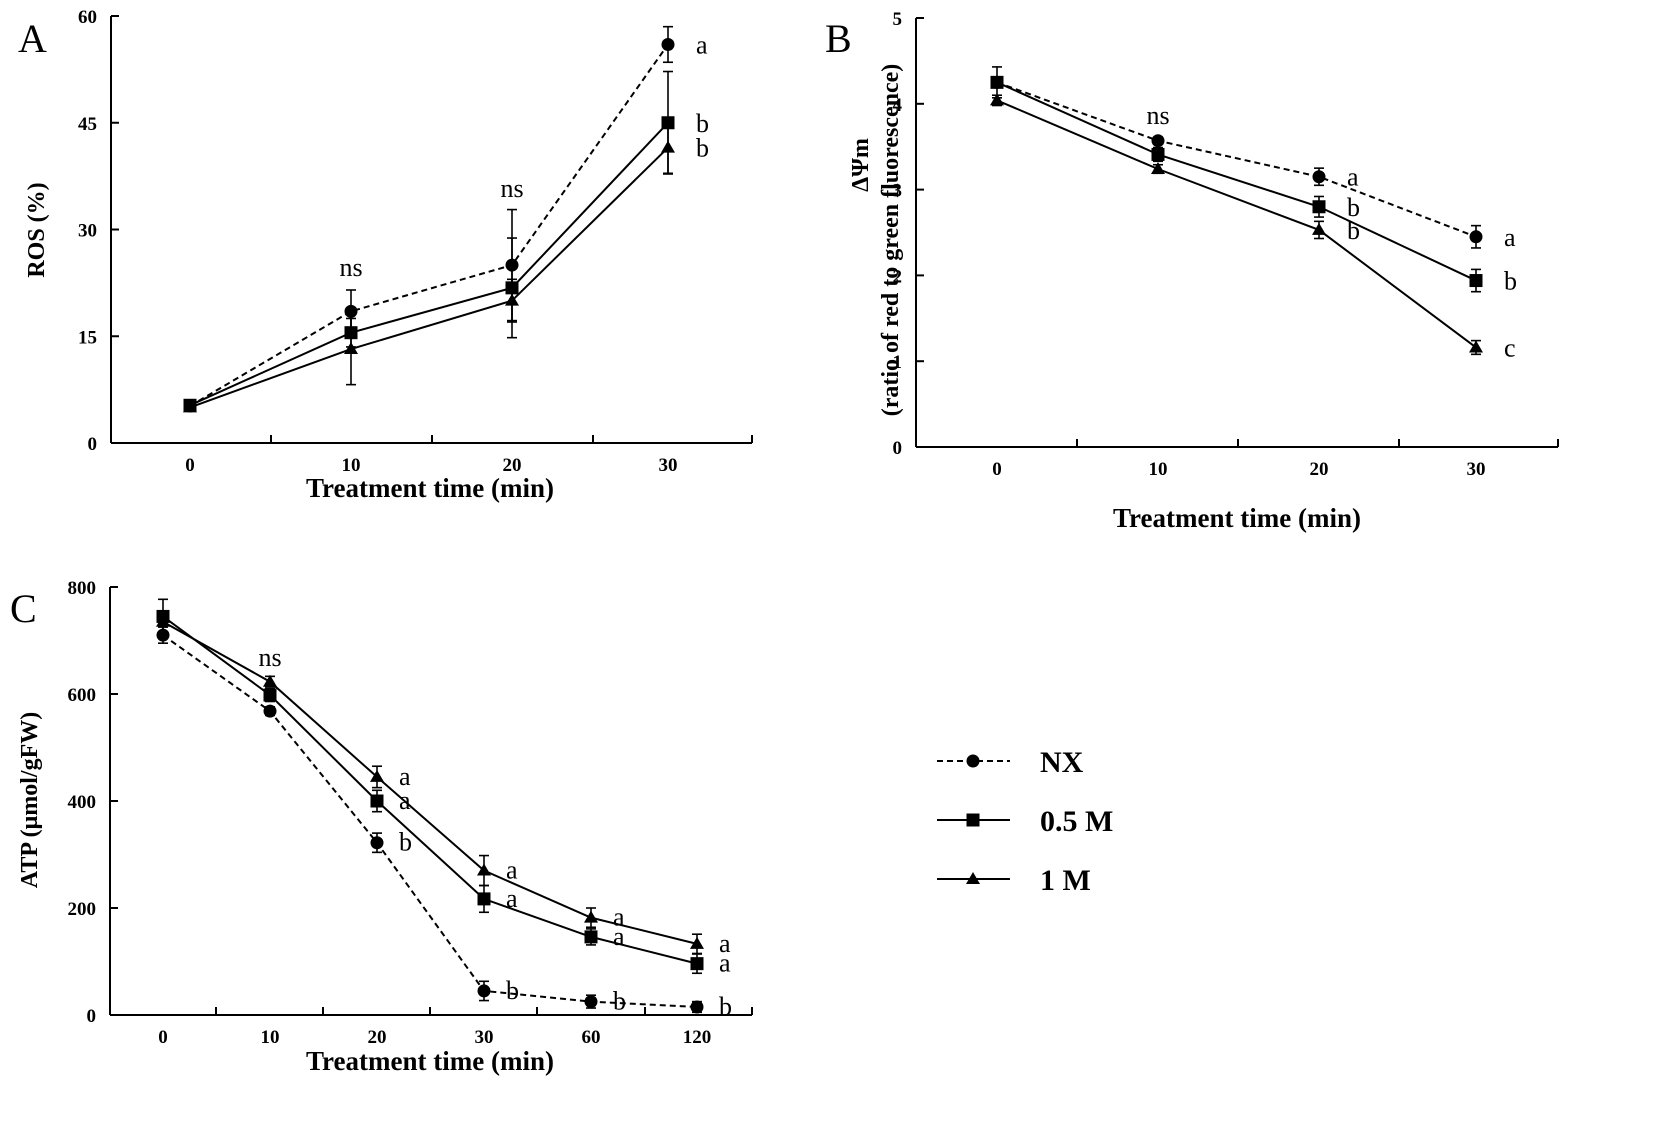 Image resolution: width=1654 pixels, height=1143 pixels. Describe the element at coordinates (591, 1037) in the screenshot. I see `x-tick-label: 60` at that location.